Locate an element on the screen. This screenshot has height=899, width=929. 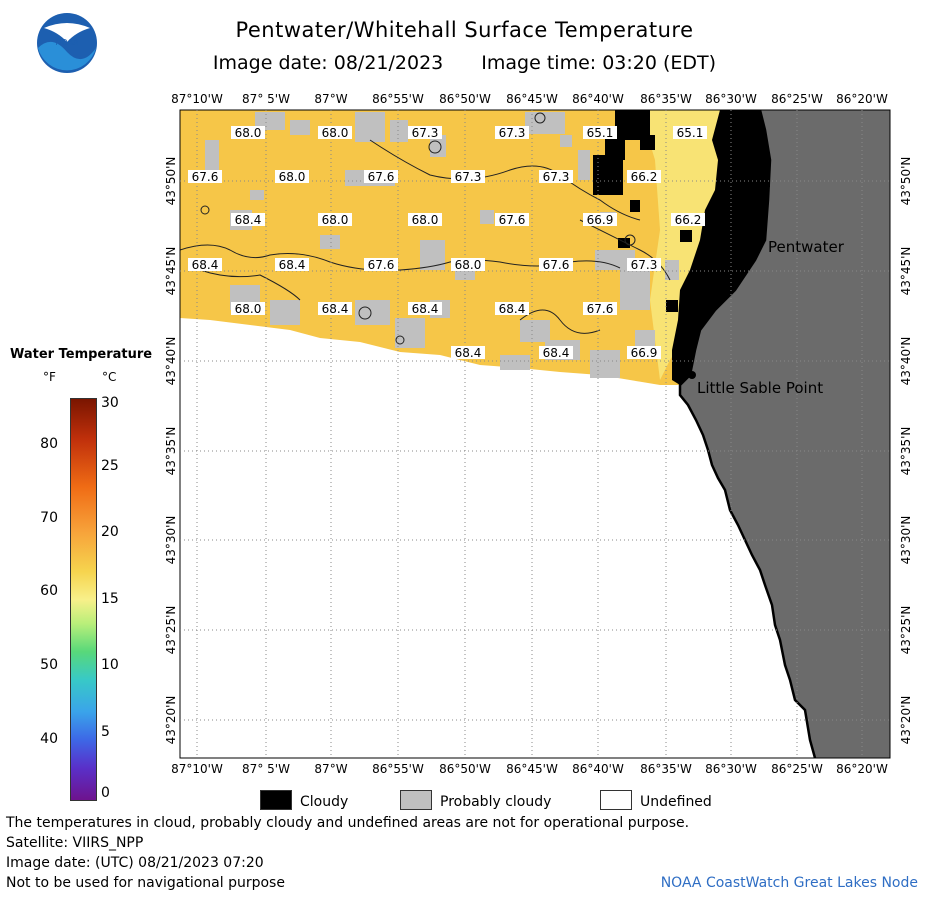
legend-unit-celsius: °C is located at coordinates (109, 377).